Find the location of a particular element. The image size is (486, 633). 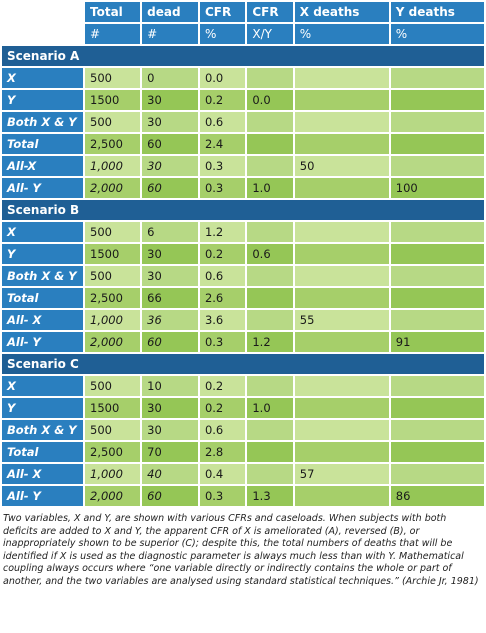

cell-total: 1,000 is located at coordinates (113, 474).